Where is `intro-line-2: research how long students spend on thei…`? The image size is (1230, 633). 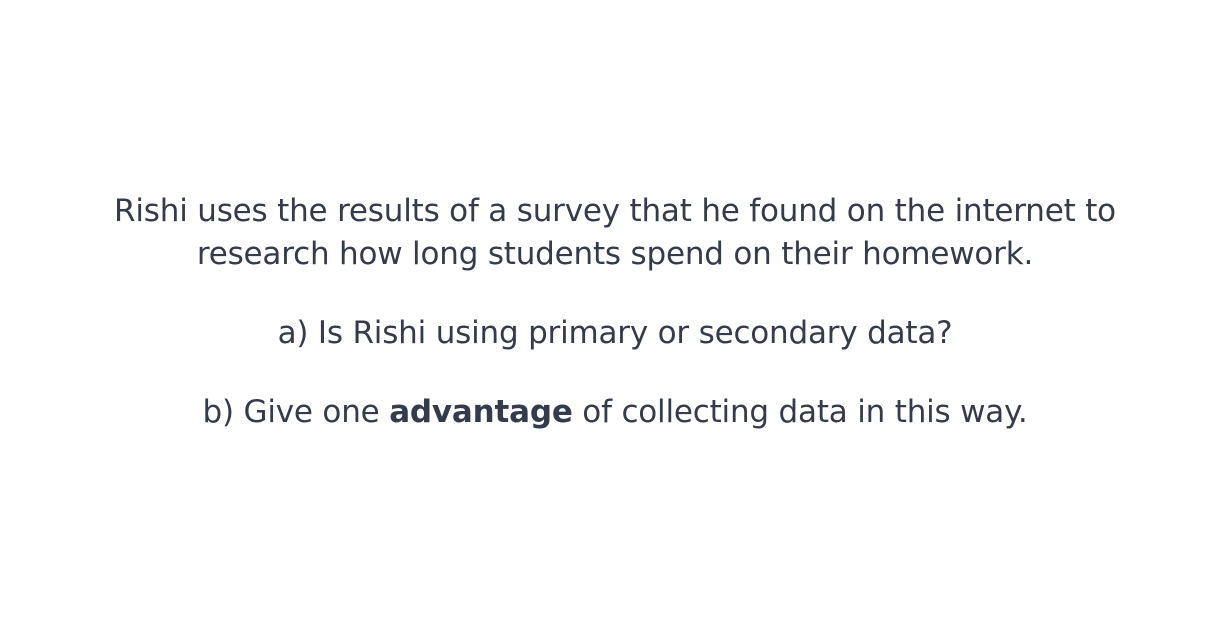 intro-line-2: research how long students spend on thei… is located at coordinates (615, 254).